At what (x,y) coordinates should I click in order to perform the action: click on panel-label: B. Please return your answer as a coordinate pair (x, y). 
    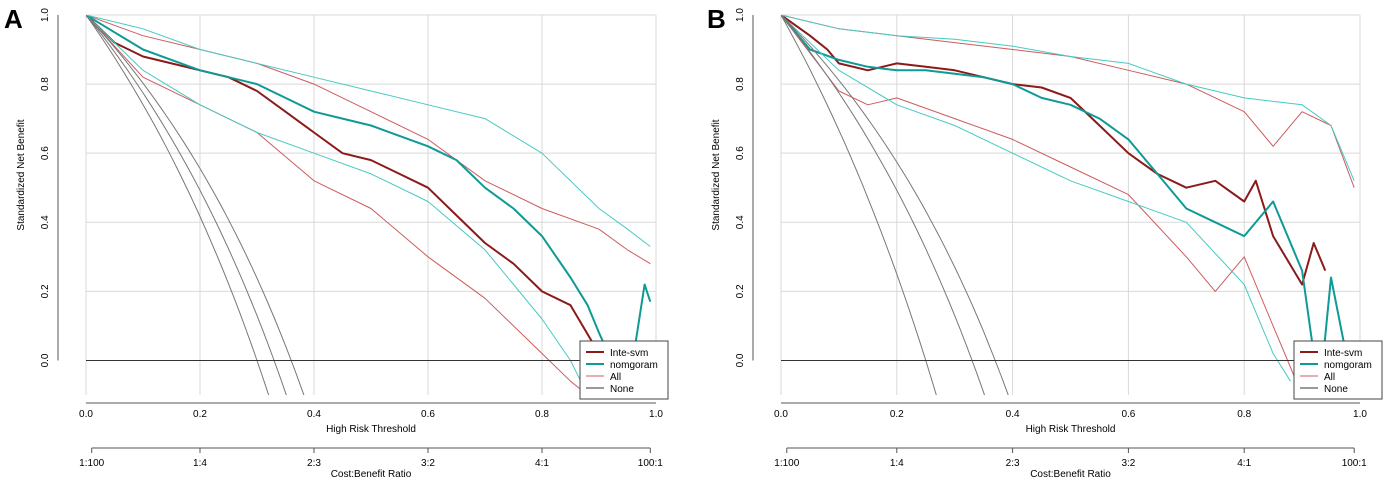
    Looking at the image, I should click on (716, 19).